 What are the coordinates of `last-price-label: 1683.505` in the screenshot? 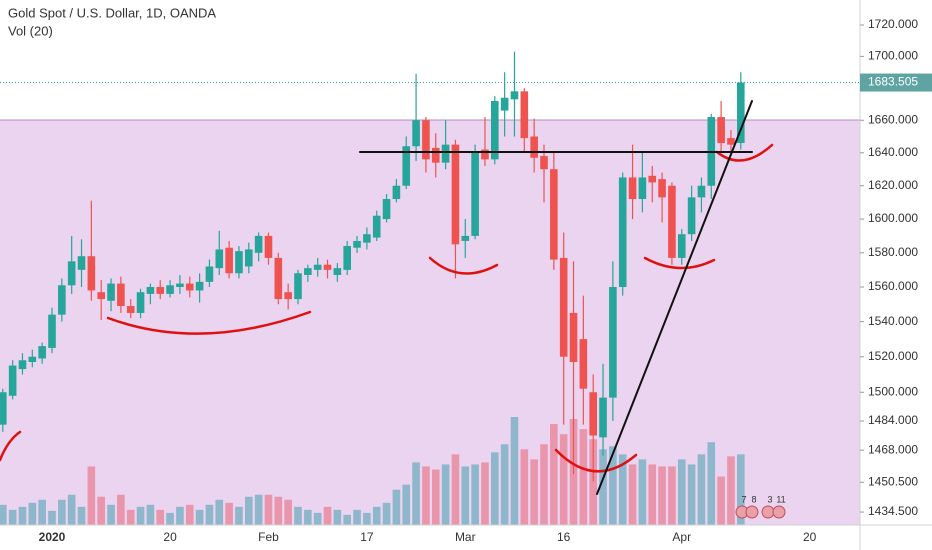 It's located at (893, 82).